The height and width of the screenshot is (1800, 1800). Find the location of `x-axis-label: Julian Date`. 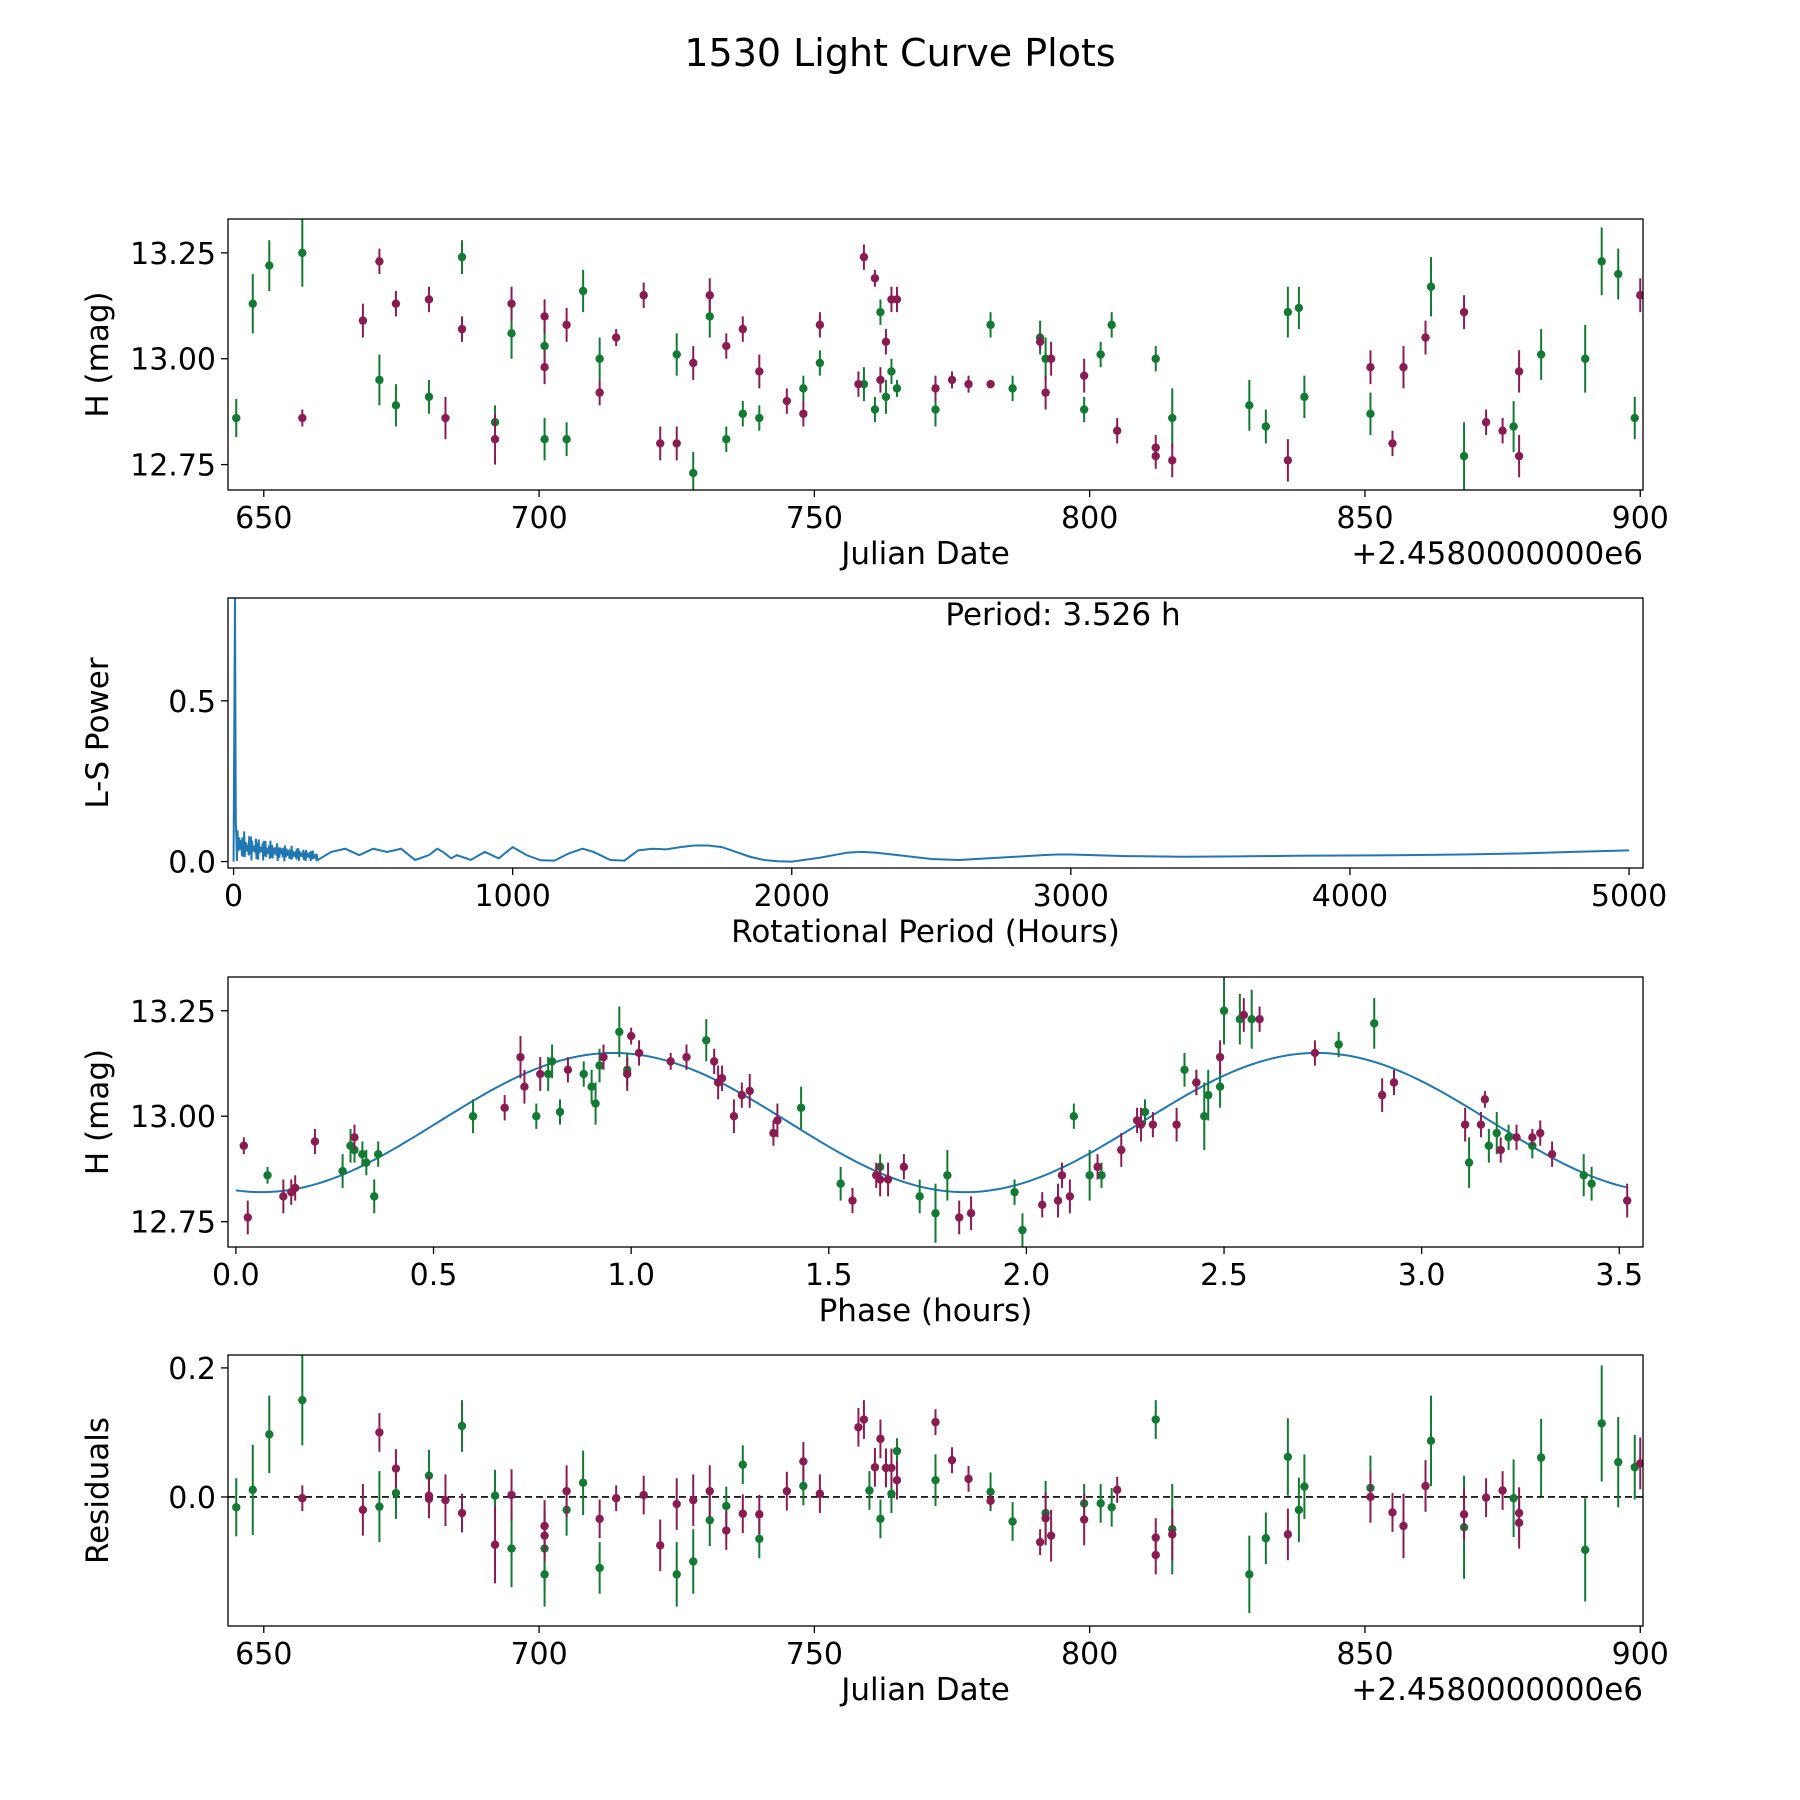

x-axis-label: Julian Date is located at coordinates (924, 554).